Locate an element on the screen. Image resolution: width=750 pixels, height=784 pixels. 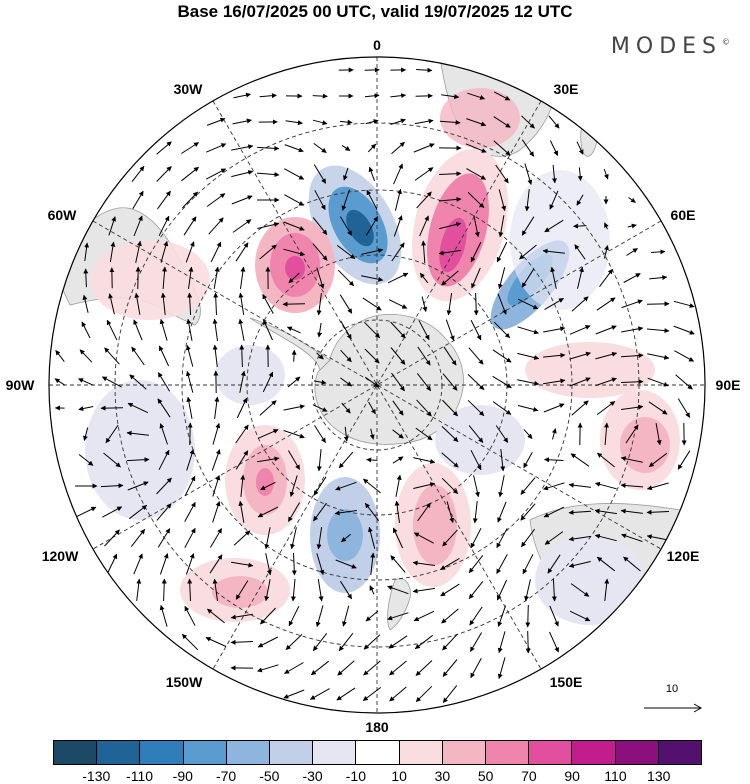
colorbar is located at coordinates (377, 752).